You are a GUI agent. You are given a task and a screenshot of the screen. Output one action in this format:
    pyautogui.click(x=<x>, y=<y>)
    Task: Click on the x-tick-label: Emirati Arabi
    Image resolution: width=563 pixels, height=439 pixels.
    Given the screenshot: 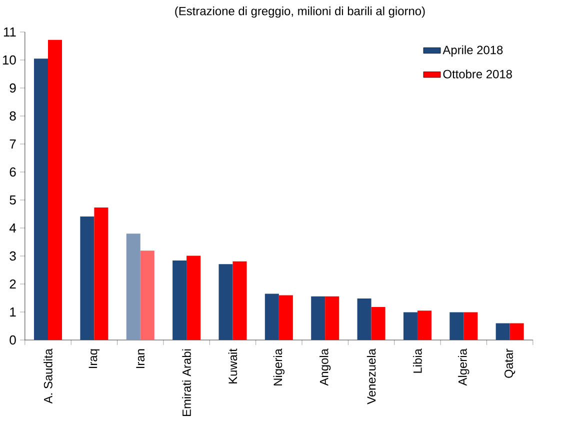 What is the action you would take?
    pyautogui.click(x=186, y=382)
    